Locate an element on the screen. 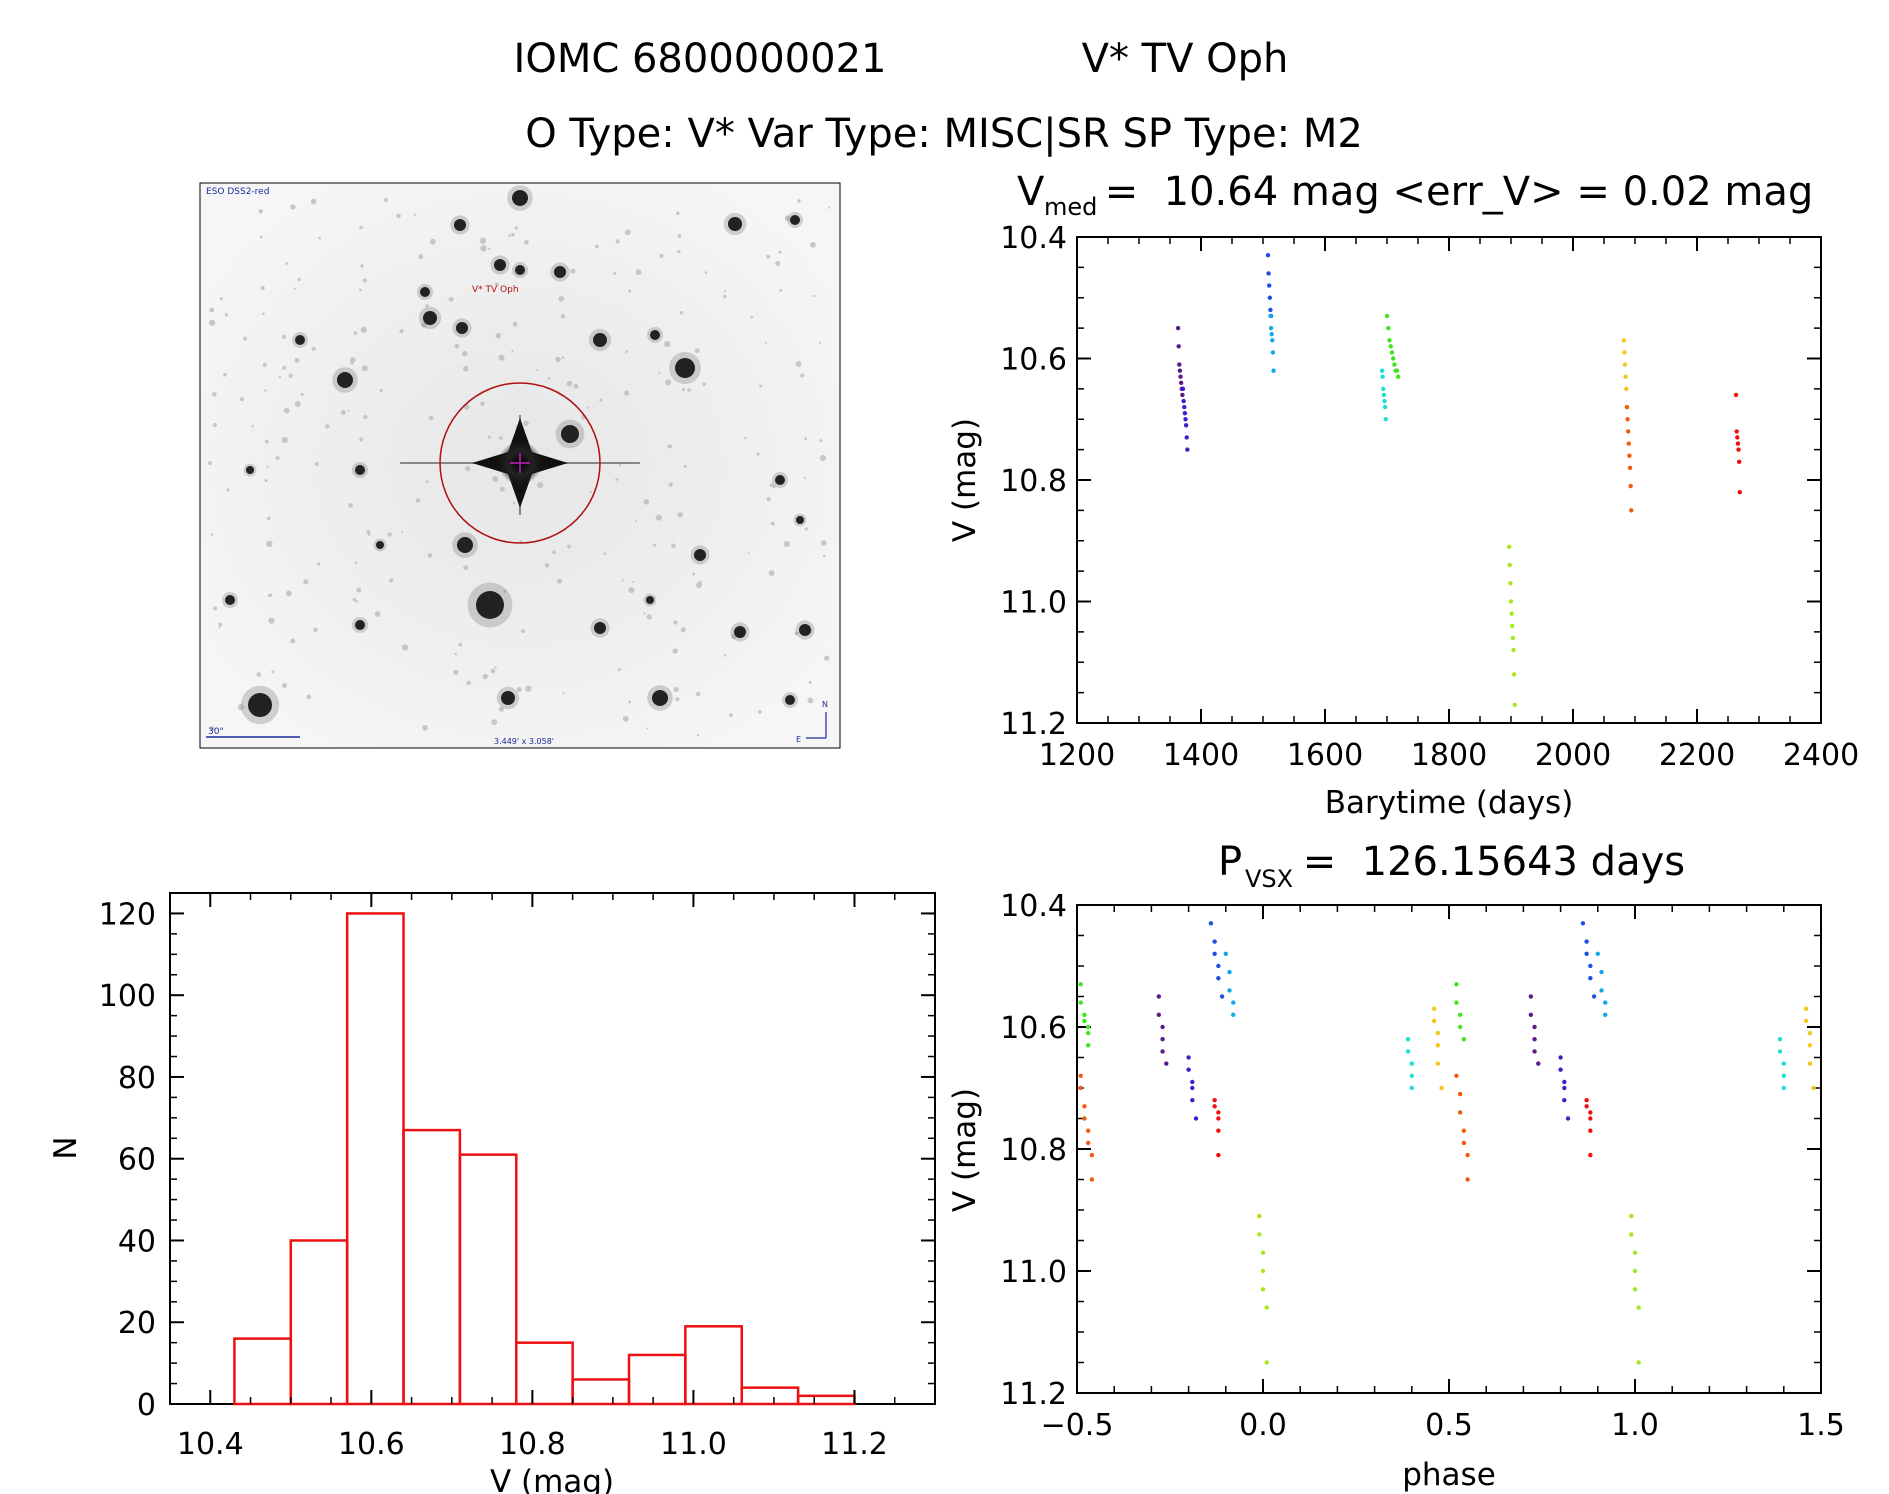 Image resolution: width=1889 pixels, height=1494 pixels. x-tick-label: 0.5 is located at coordinates (1449, 1425).